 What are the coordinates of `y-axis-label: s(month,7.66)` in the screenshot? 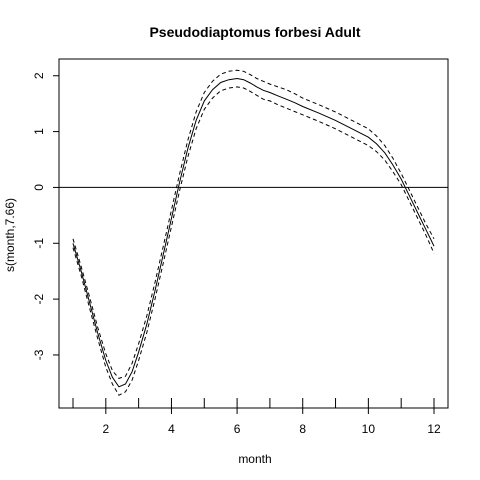 It's located at (10, 235).